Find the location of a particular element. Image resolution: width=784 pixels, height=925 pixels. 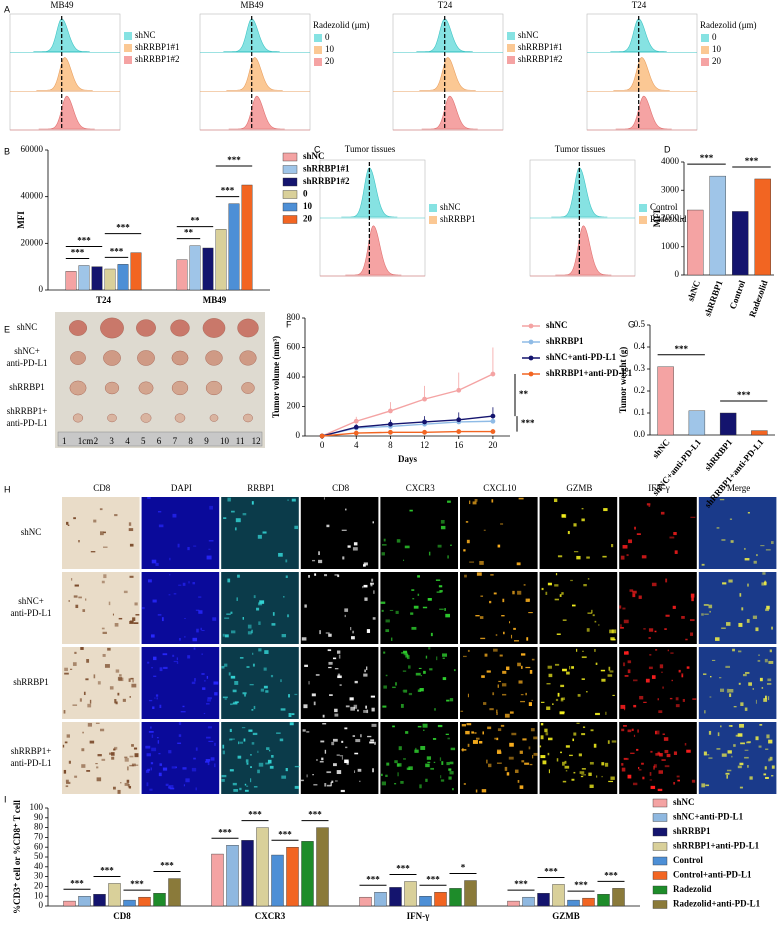

ruler-label: 5 is located at coordinates (143, 441).